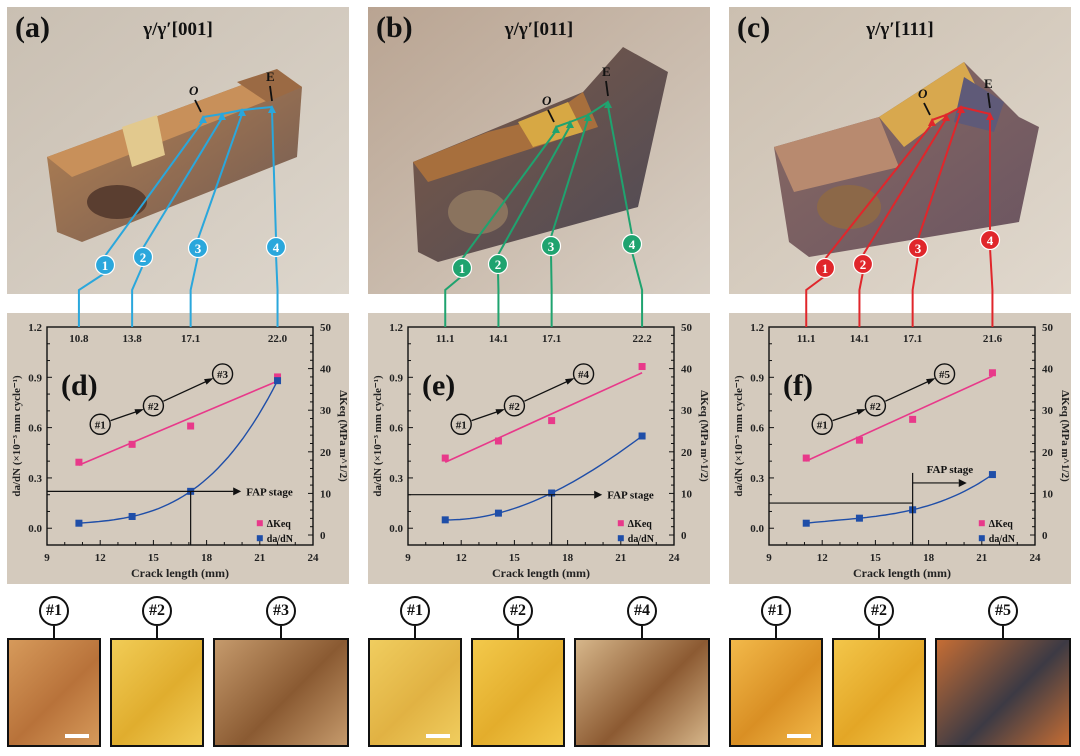 Image resolution: width=1080 pixels, height=756 pixels. Describe the element at coordinates (861, 412) in the screenshot. I see `stage-arrowhead` at that location.